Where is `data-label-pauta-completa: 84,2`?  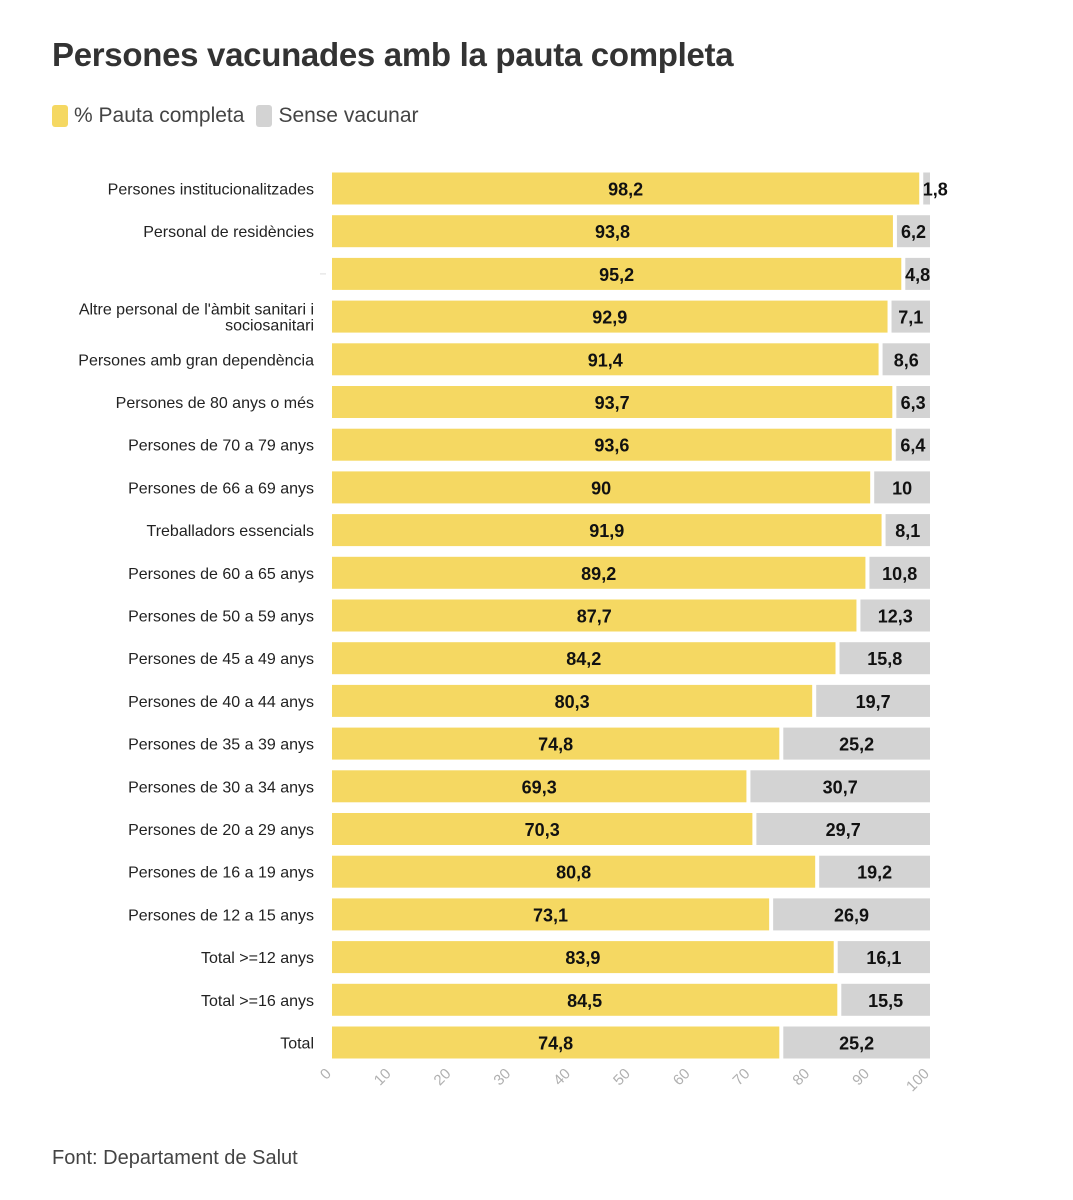
data-label-pauta-completa: 84,2 is located at coordinates (583, 659).